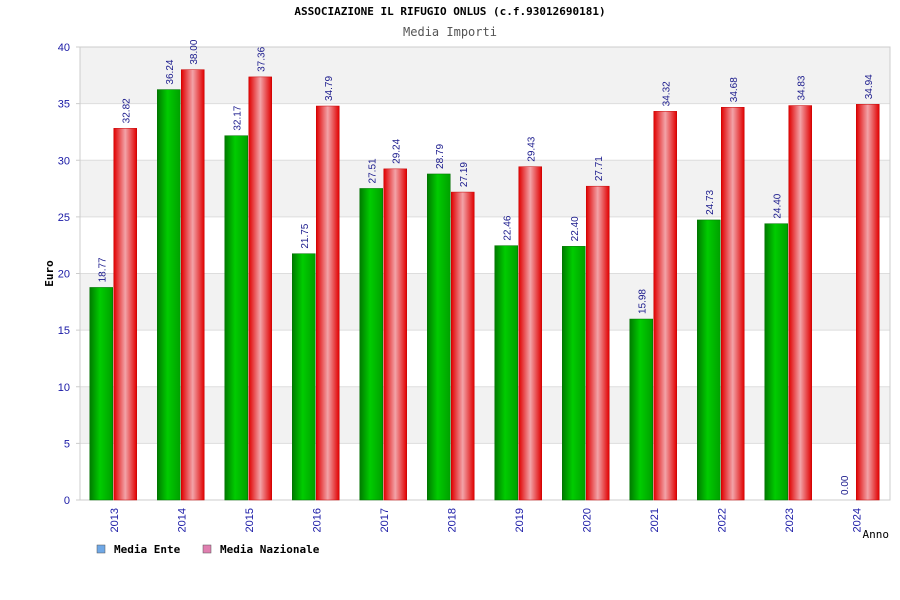 This screenshot has width=900, height=600. What do you see at coordinates (464, 174) in the screenshot?
I see `data-label: 27.19` at bounding box center [464, 174].